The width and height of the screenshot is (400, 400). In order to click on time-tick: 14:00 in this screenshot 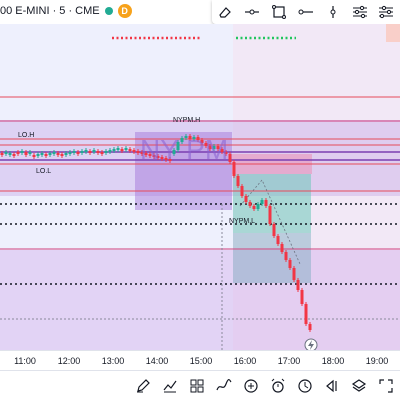, I will do `click(157, 361)`.